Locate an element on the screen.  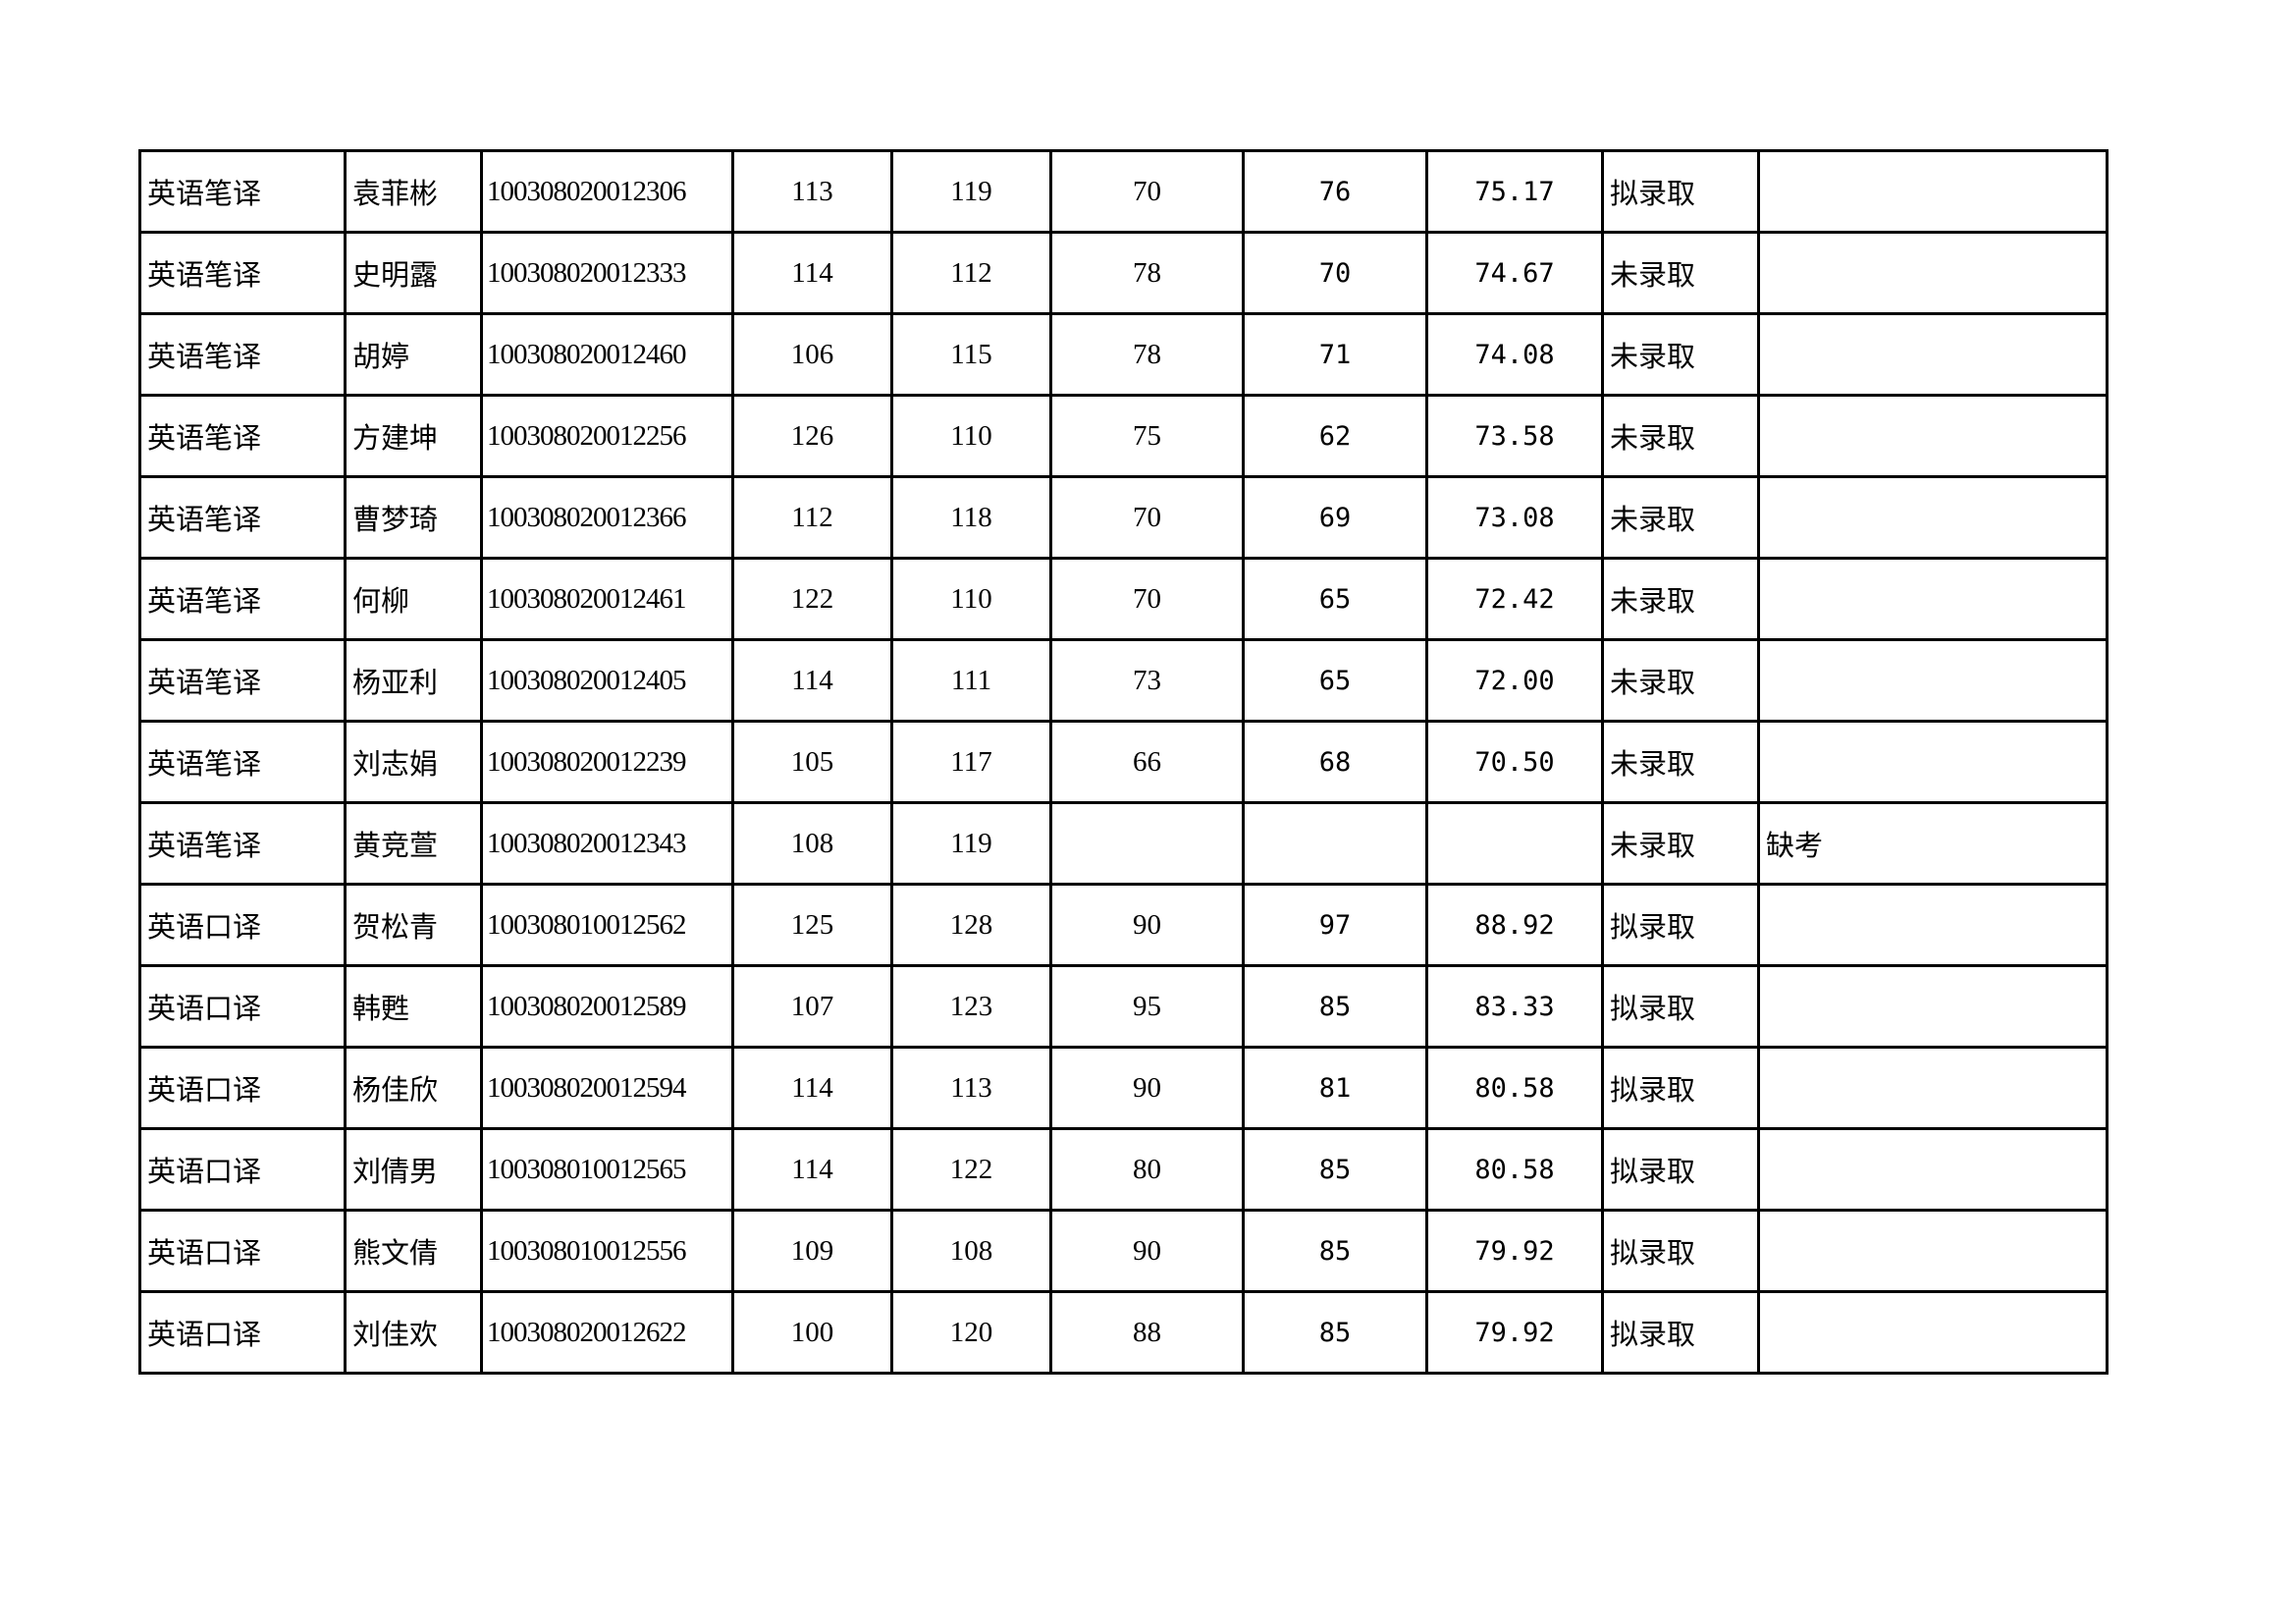
table-row: 英语口译 刘佳欢 100308020012622 100 120 88 85 79.92 拟录取 is located at coordinates (1123, 1332).